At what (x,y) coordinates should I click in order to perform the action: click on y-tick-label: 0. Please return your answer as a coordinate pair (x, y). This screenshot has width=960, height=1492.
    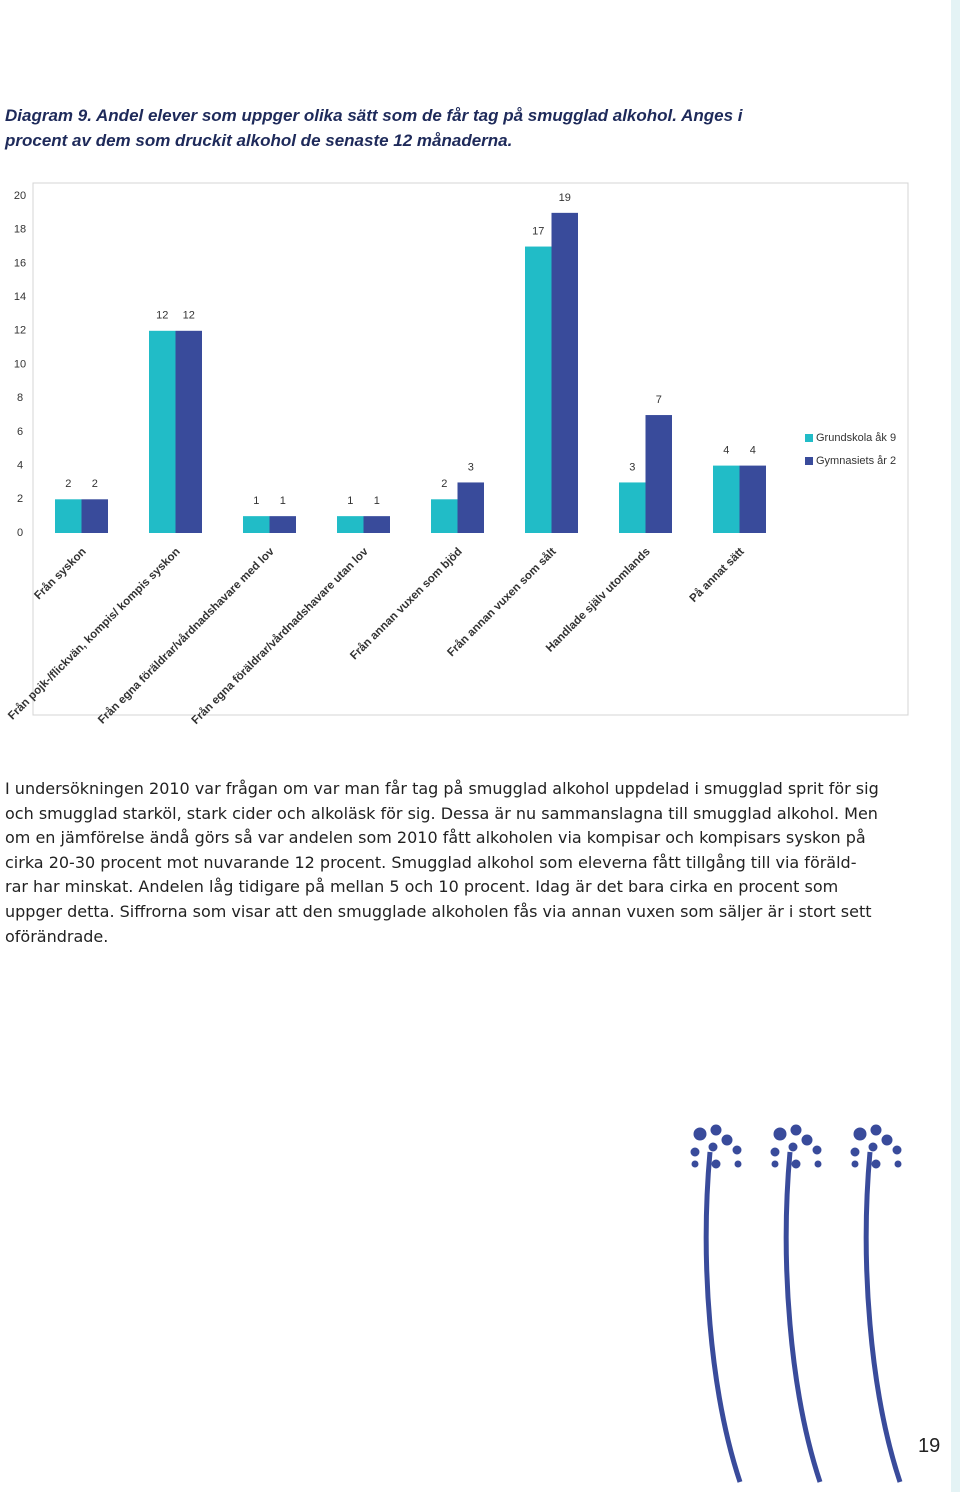
    Looking at the image, I should click on (20, 533).